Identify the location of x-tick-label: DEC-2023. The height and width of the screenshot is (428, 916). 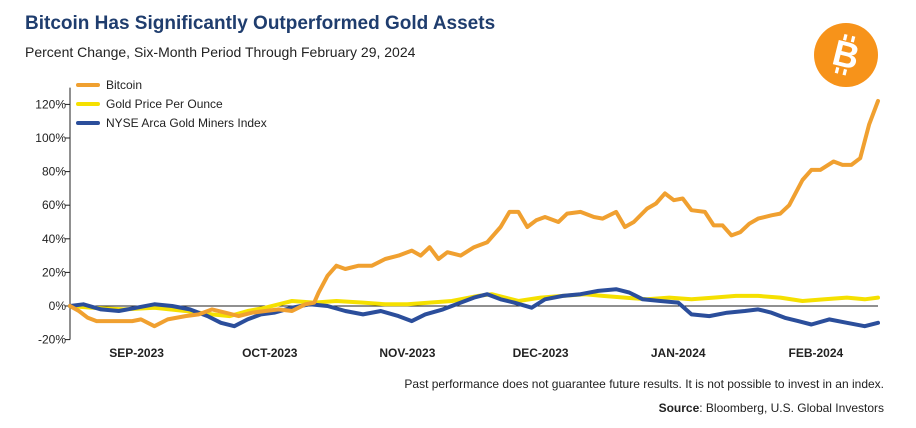
(541, 353).